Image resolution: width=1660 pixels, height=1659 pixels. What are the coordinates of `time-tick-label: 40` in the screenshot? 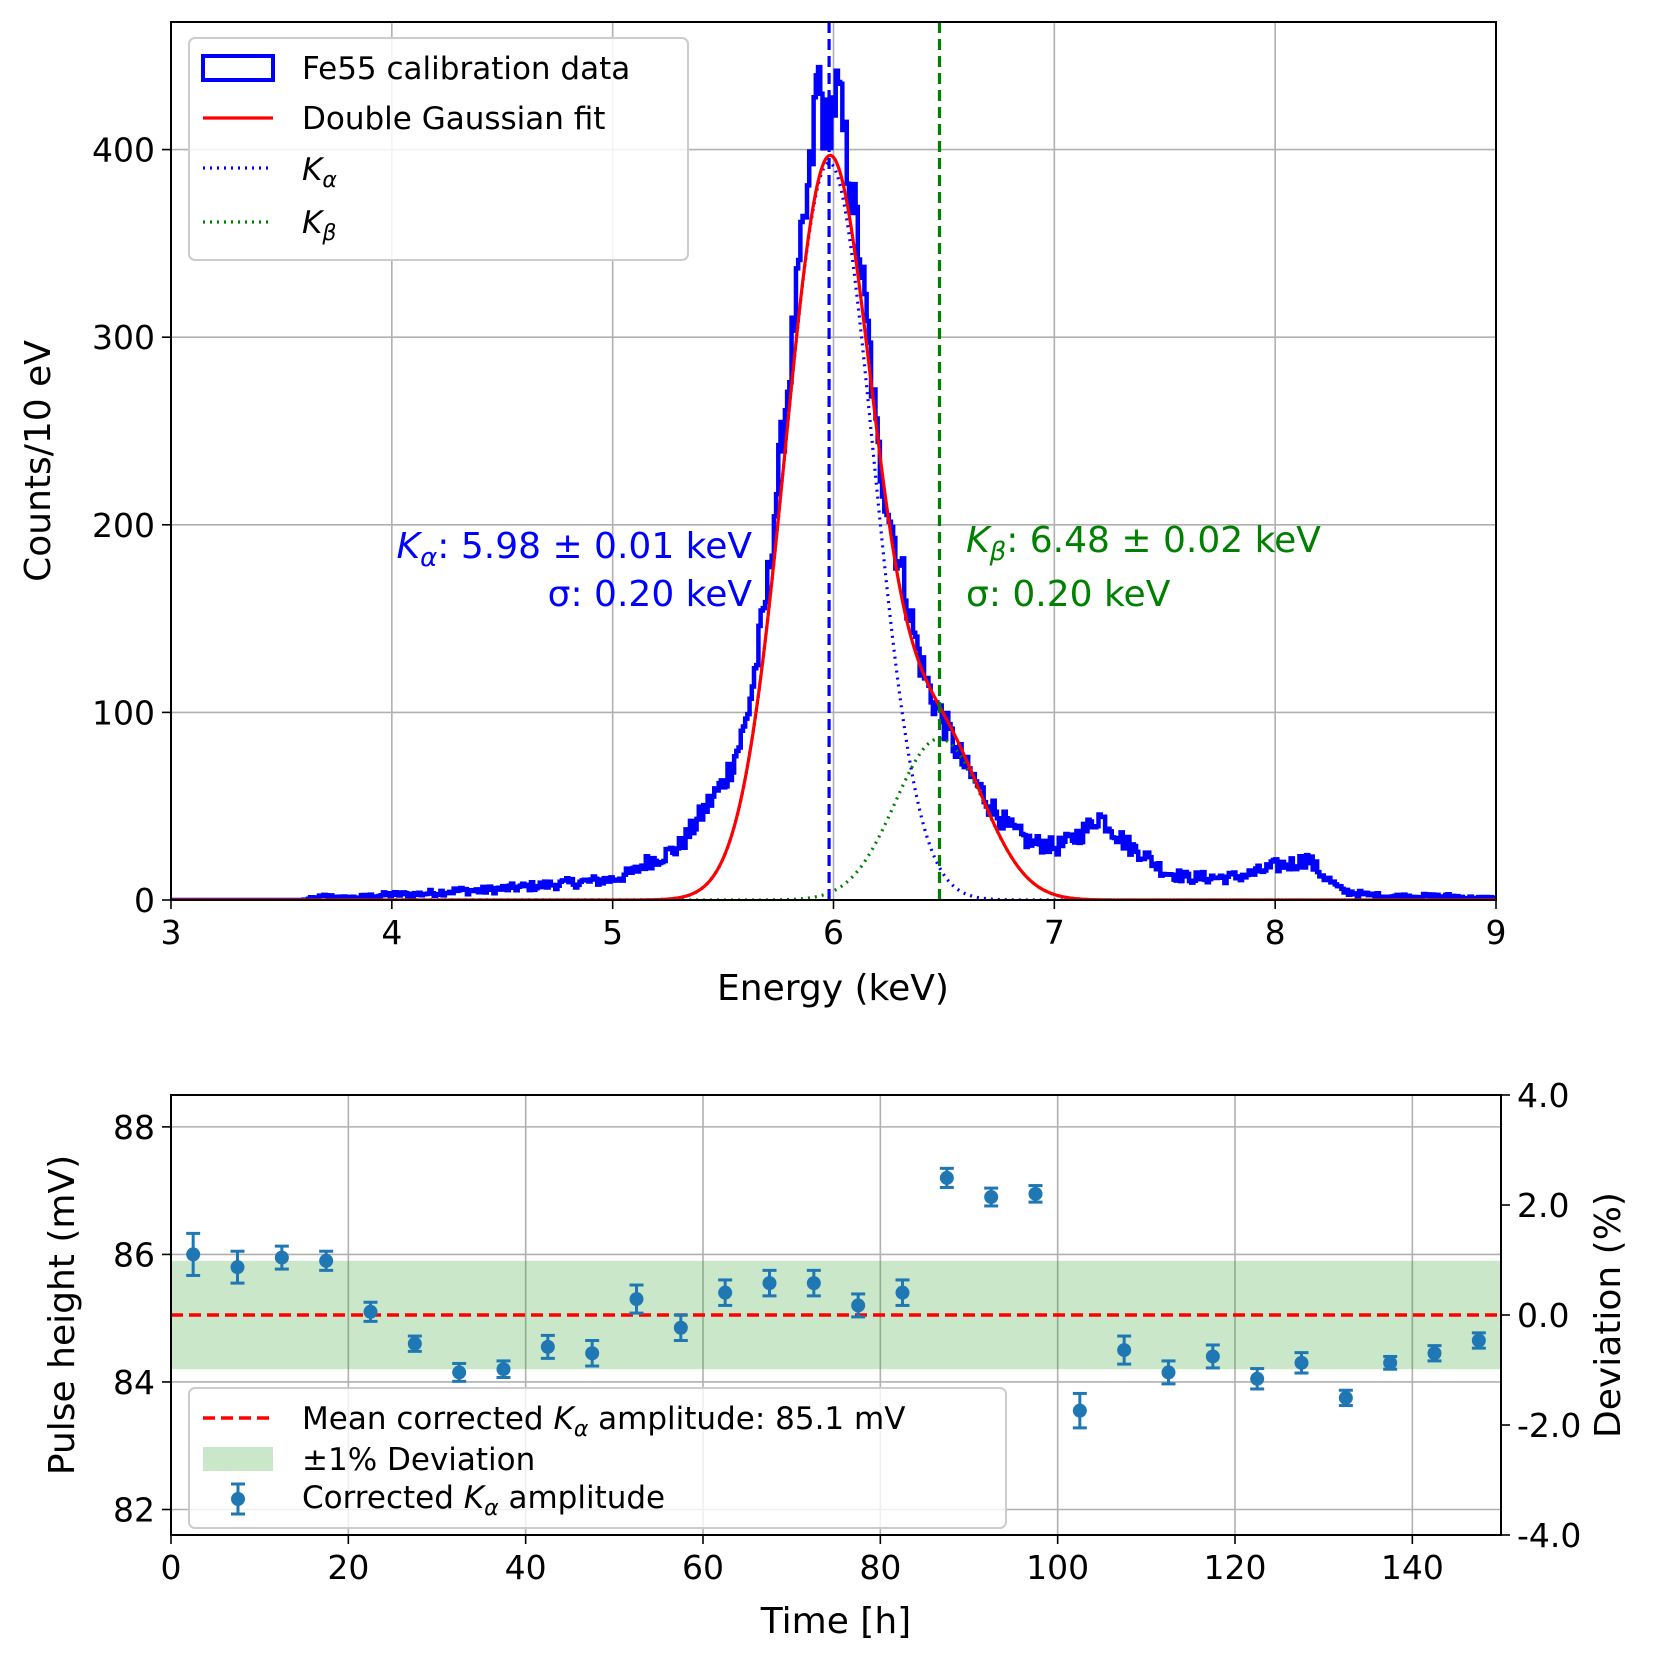 It's located at (526, 1567).